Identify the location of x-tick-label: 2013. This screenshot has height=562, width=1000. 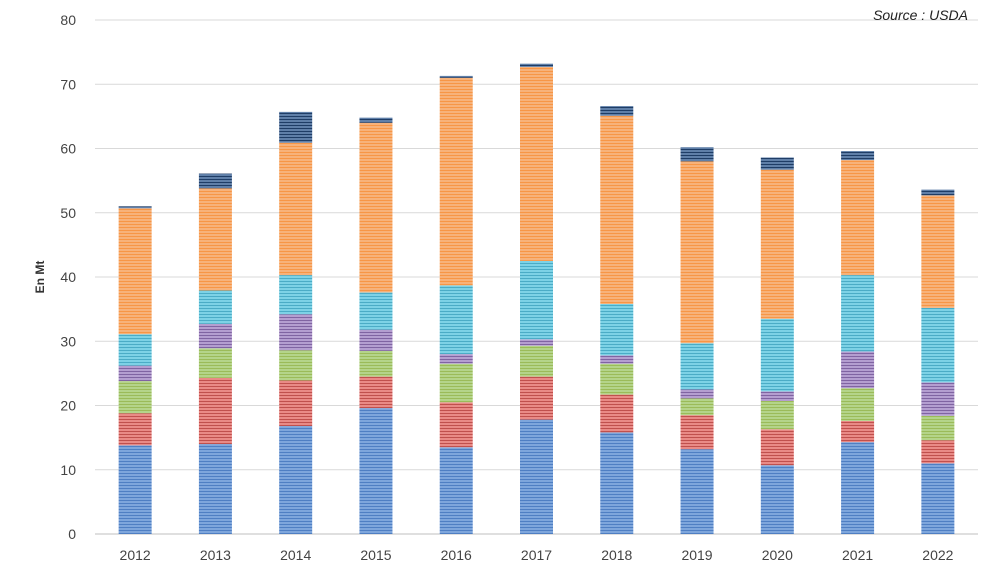
(215, 554).